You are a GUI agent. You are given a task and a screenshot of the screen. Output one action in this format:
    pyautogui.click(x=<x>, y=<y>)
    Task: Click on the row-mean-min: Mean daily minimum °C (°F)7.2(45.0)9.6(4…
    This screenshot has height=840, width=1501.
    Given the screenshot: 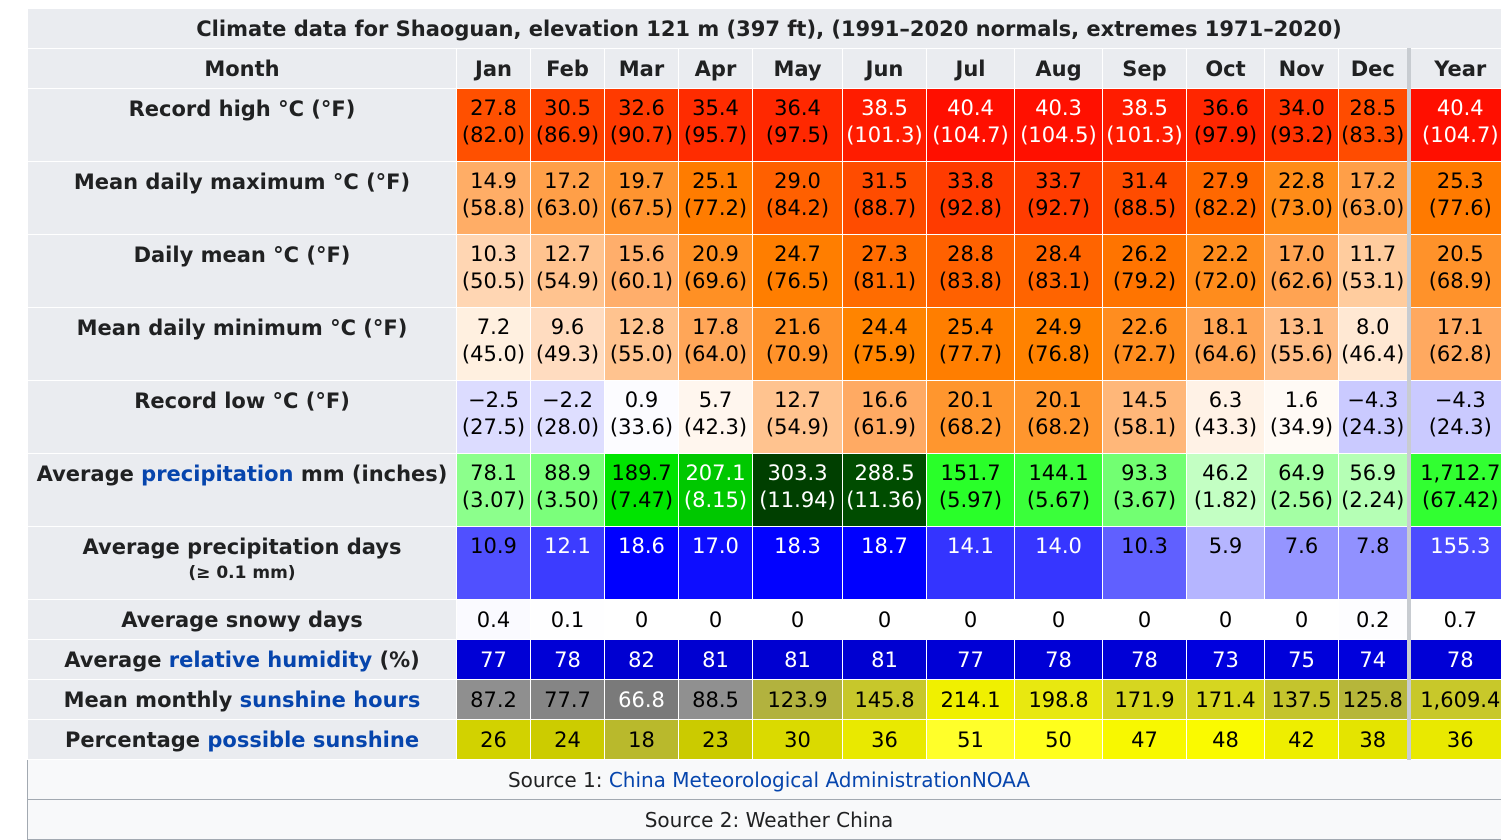 What is the action you would take?
    pyautogui.click(x=764, y=344)
    